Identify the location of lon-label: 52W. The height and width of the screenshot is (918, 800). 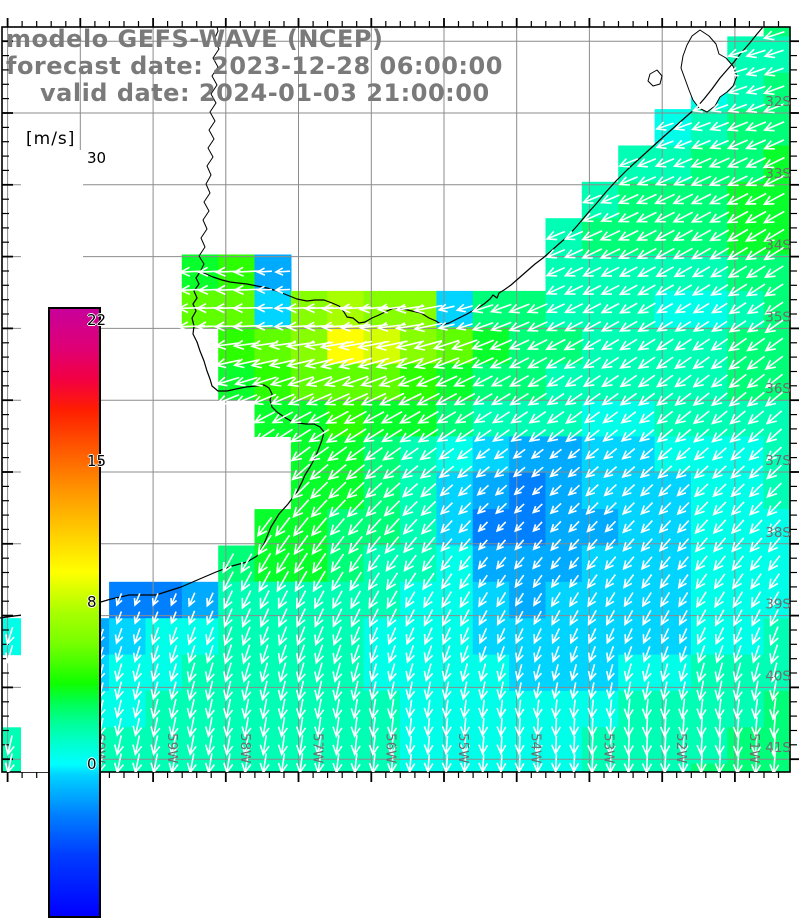
(681, 748).